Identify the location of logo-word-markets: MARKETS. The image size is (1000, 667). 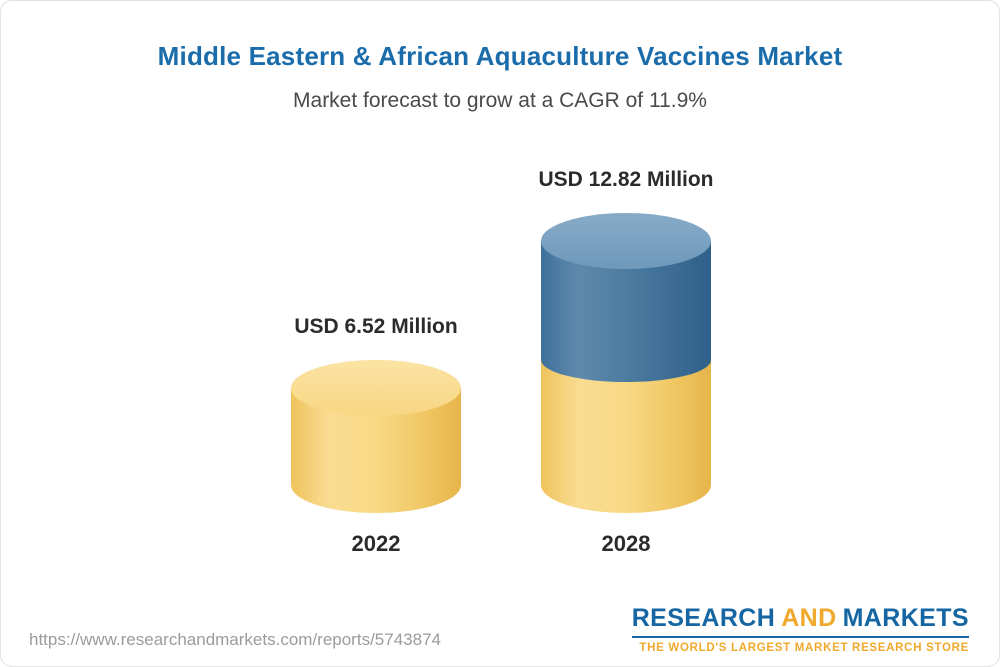
(905, 618).